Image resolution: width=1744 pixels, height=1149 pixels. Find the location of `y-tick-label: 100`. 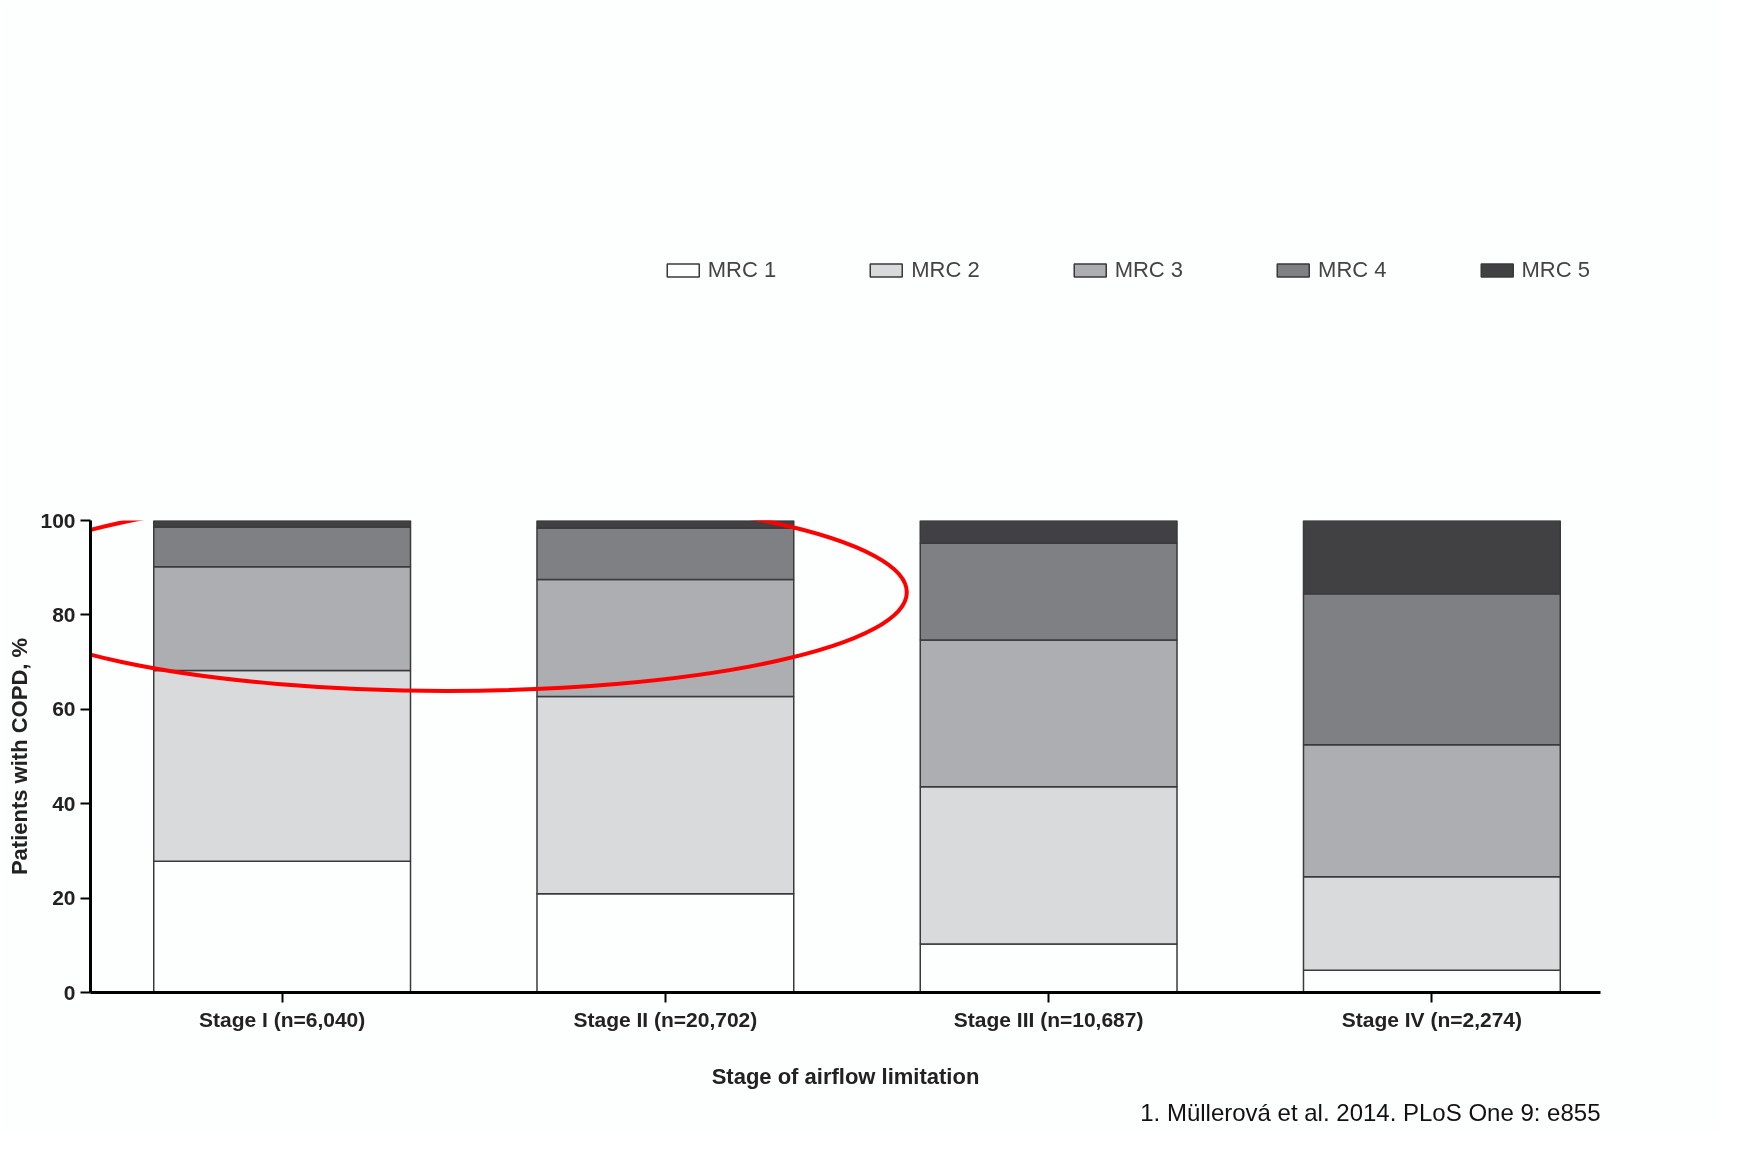

y-tick-label: 100 is located at coordinates (58, 520).